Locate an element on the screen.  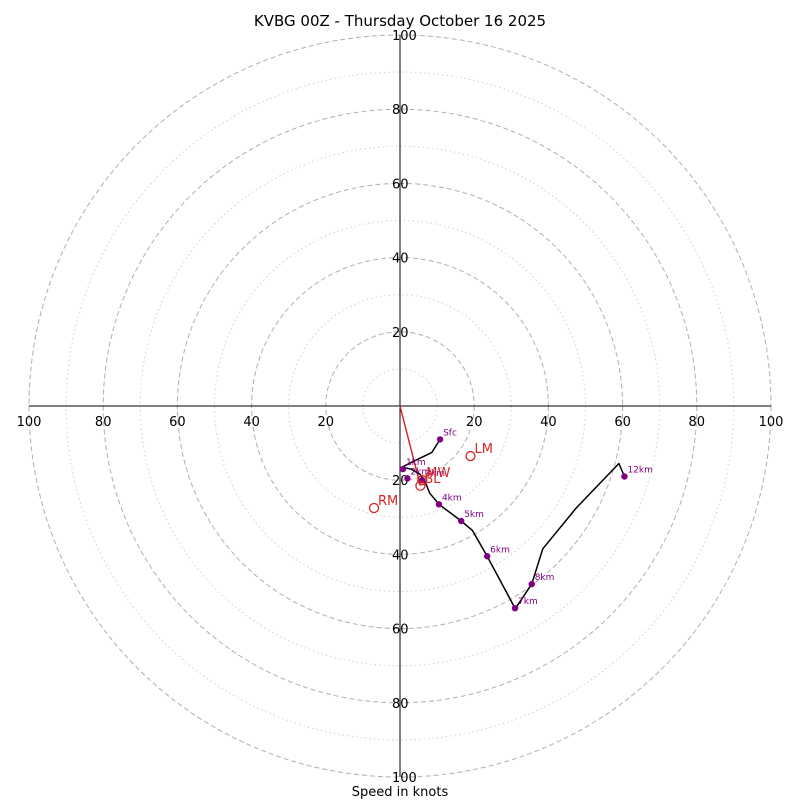
x-axis-label: Speed in knots is located at coordinates (400, 792).